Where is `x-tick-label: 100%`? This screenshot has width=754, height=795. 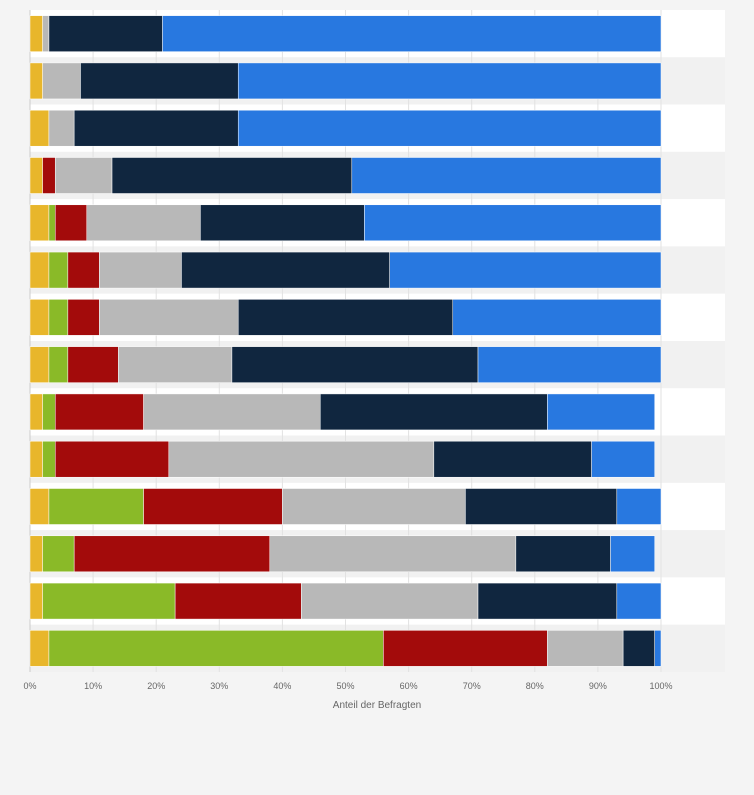 x-tick-label: 100% is located at coordinates (660, 686).